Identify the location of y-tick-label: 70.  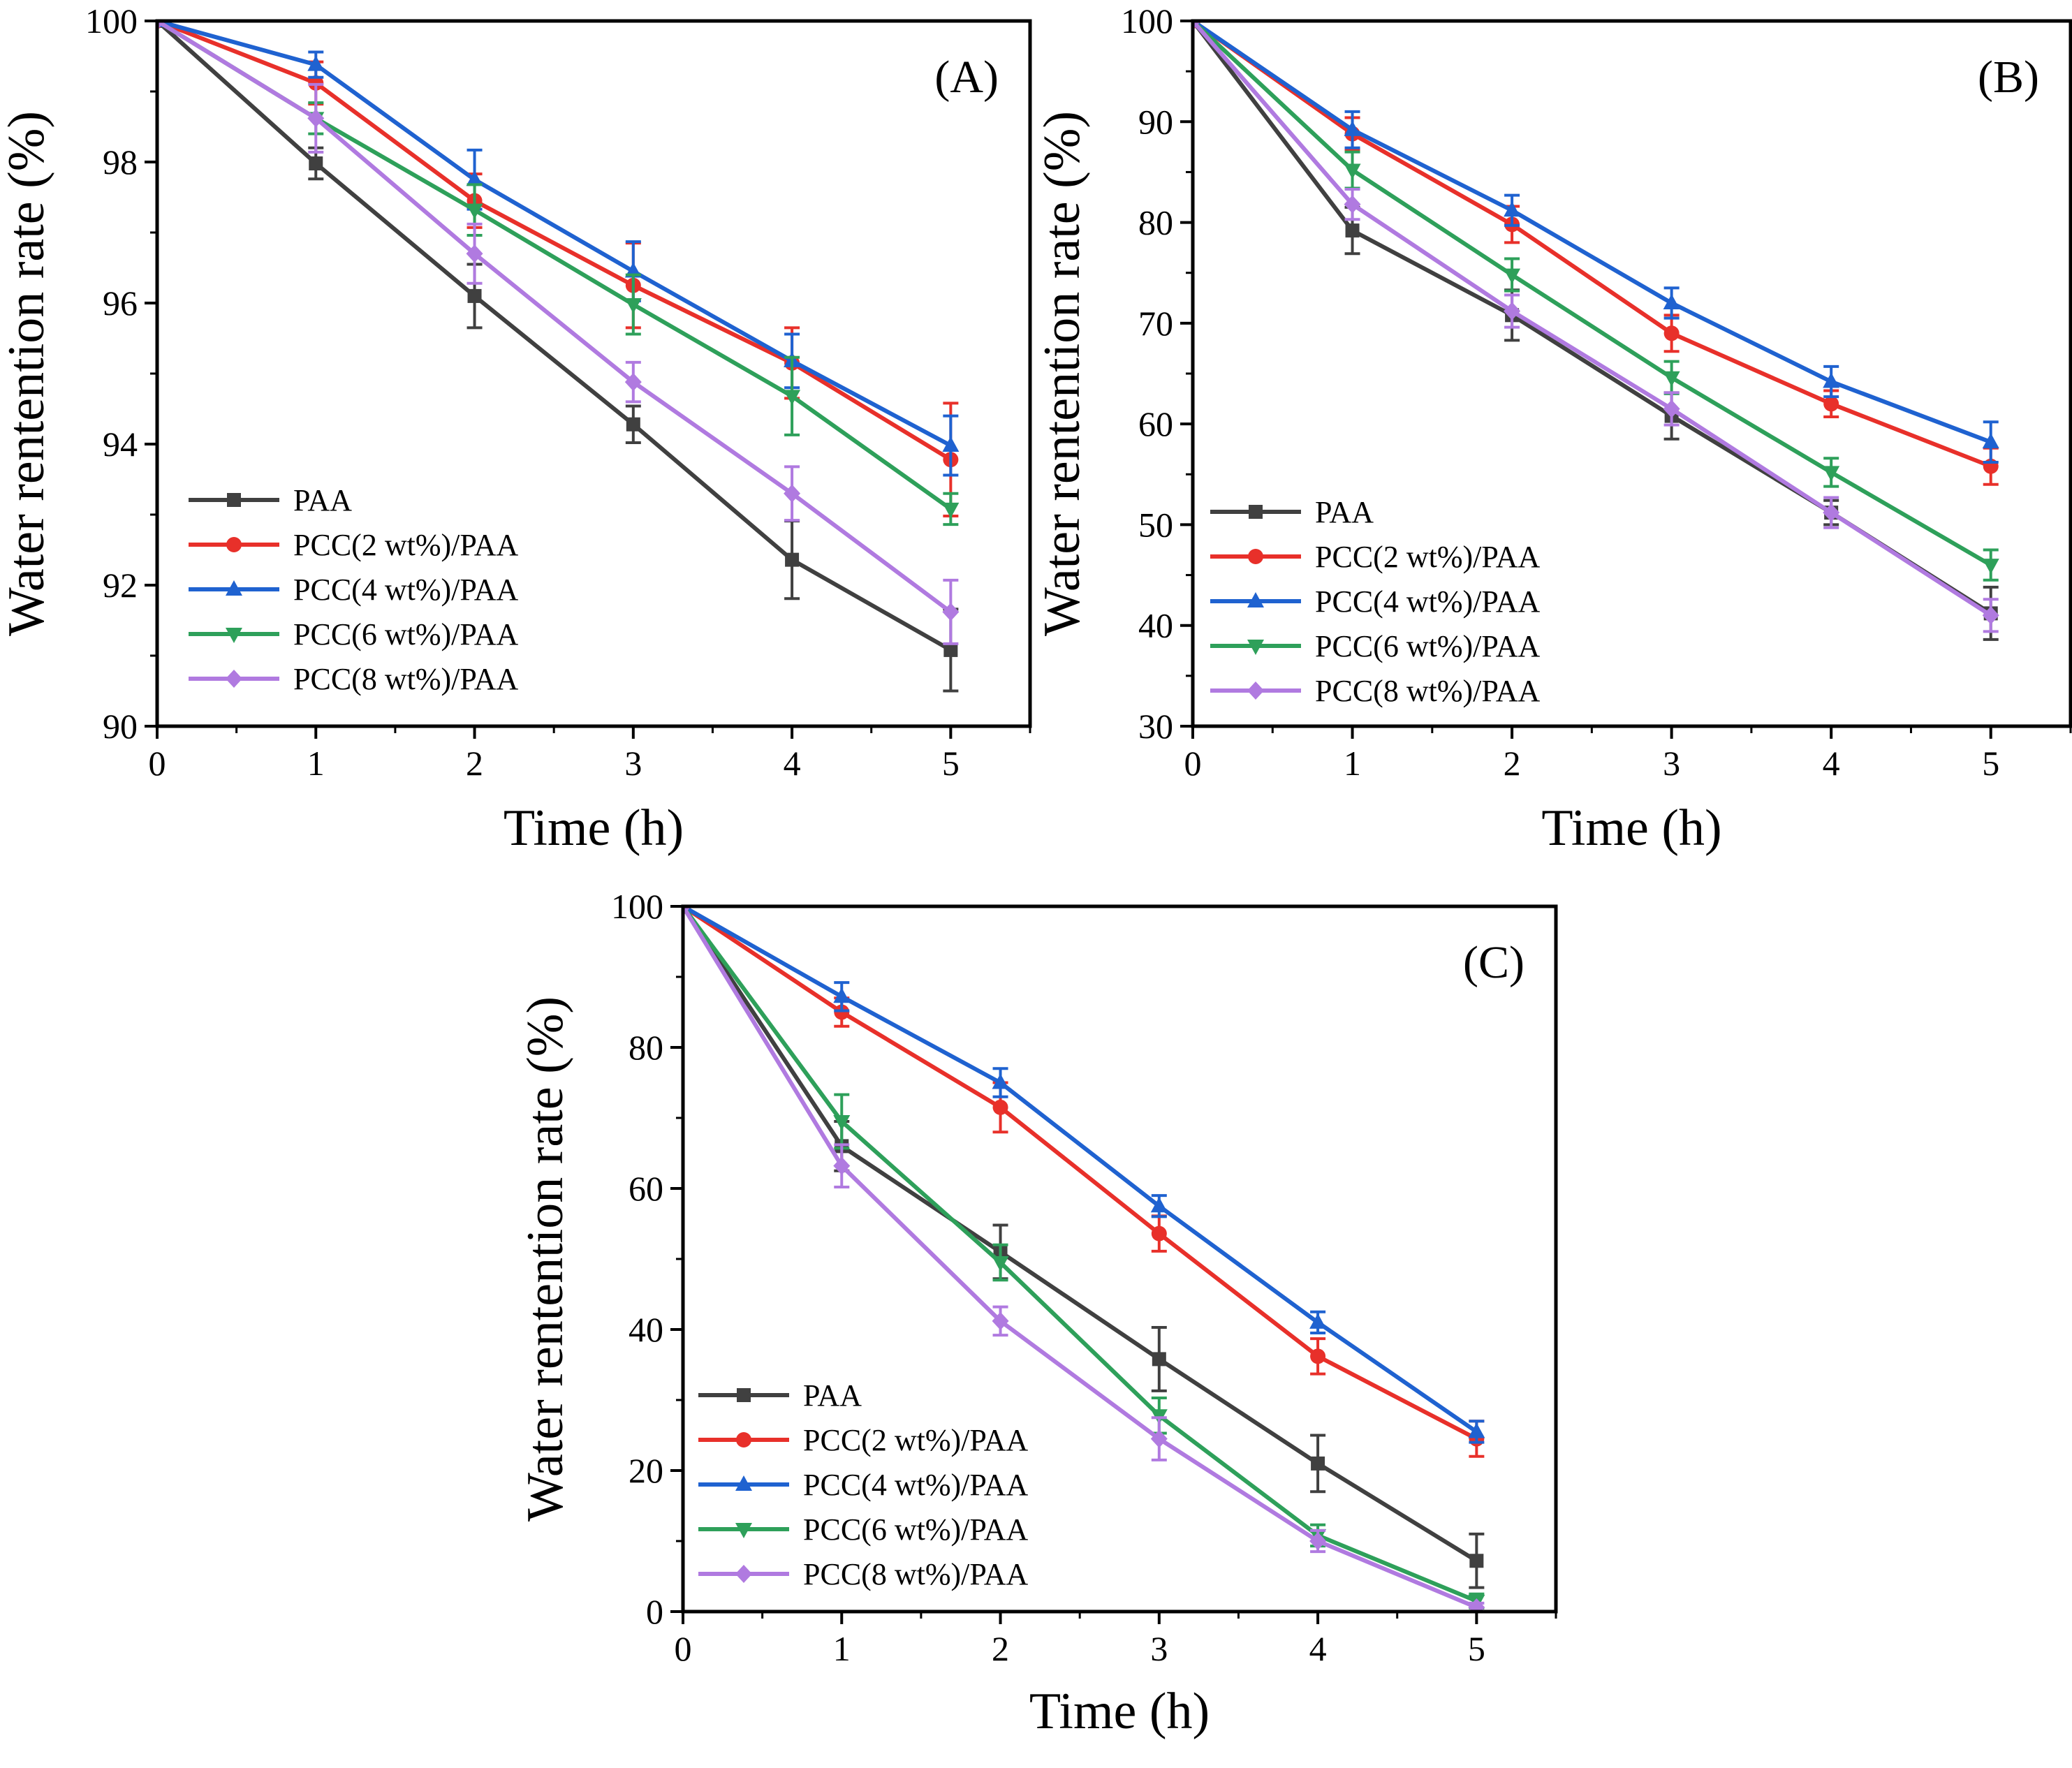
(1155, 324).